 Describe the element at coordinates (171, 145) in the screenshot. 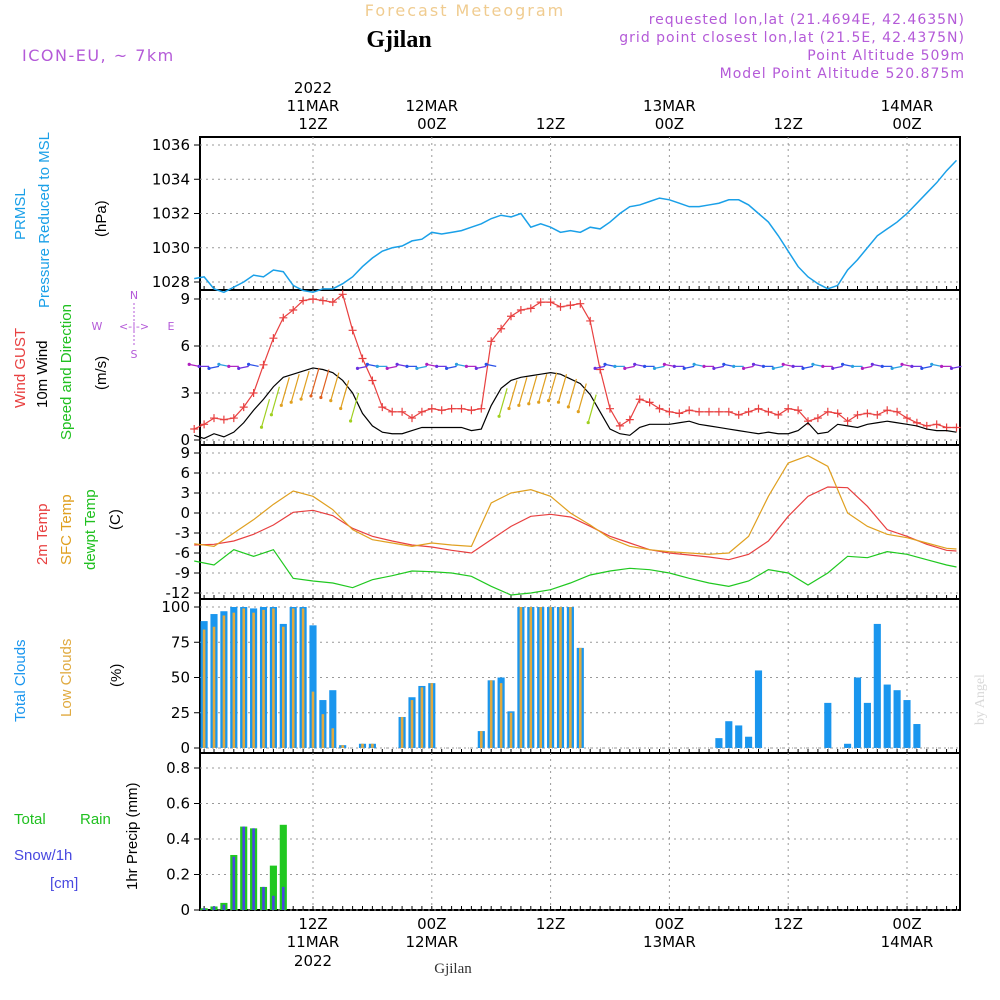

I see `y-tick-label: 1036` at that location.